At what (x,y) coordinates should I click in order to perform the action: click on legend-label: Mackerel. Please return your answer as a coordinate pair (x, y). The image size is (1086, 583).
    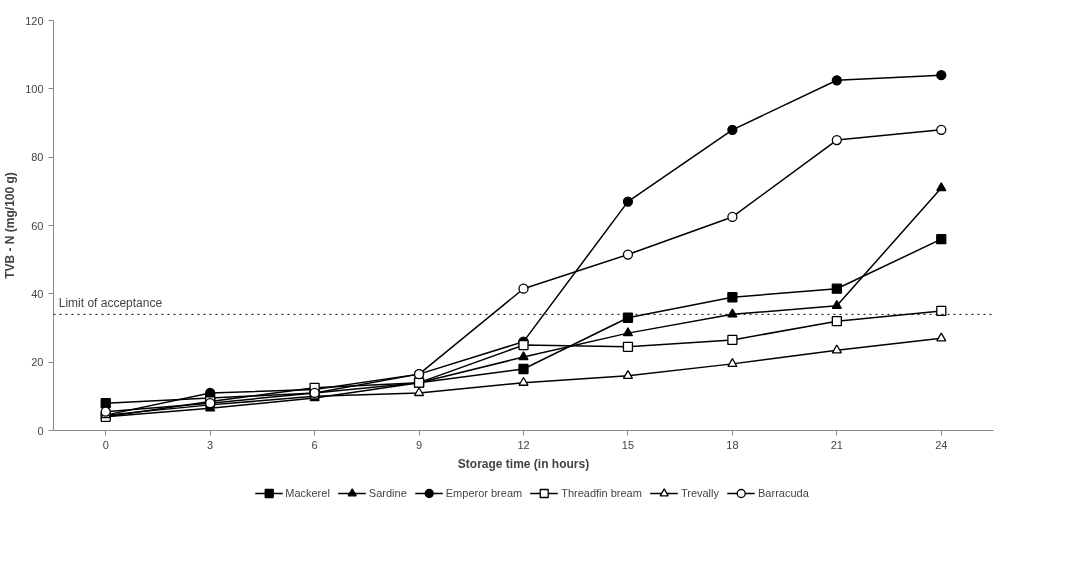
    Looking at the image, I should click on (307, 493).